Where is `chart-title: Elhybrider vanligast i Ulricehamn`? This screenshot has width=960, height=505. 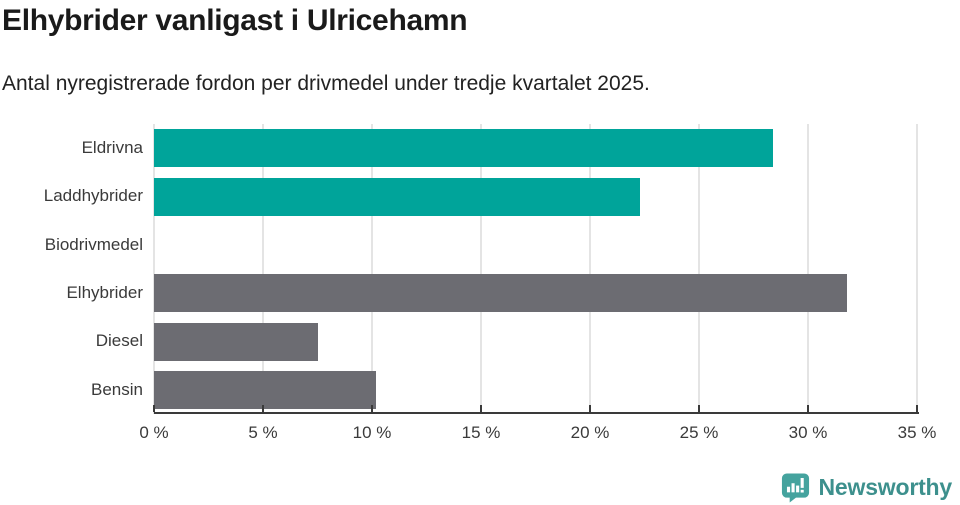
chart-title: Elhybrider vanligast i Ulricehamn is located at coordinates (235, 20).